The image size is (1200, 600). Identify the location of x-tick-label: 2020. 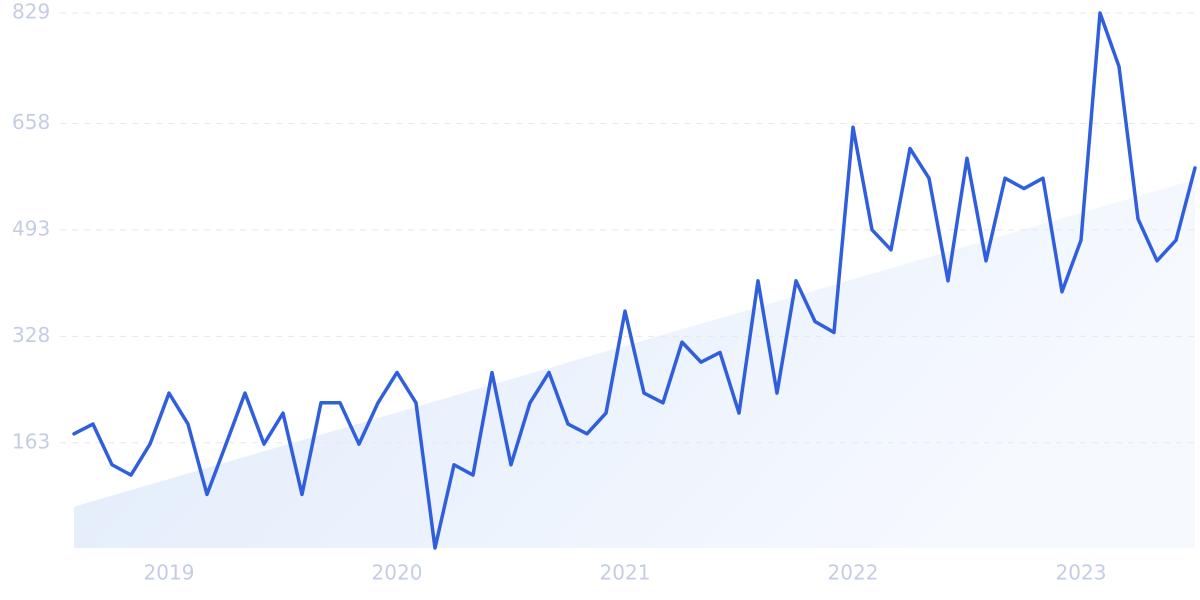
(397, 573).